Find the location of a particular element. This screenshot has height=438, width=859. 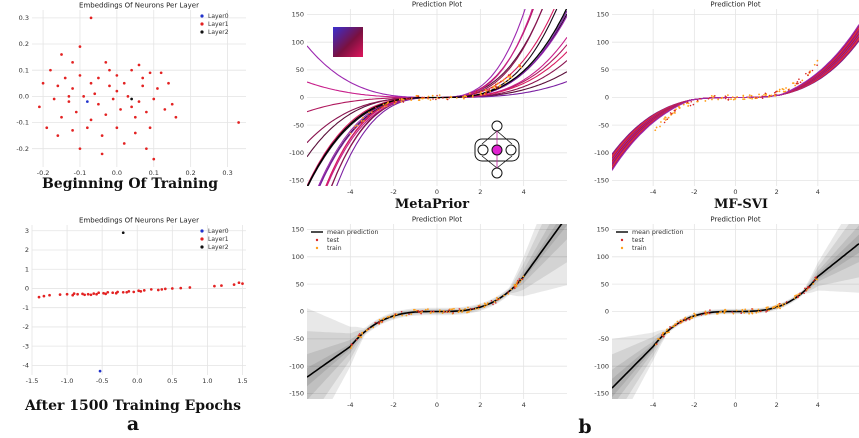

mfsvi_predictive-xtick-label: 4 is located at coordinates (818, 405).